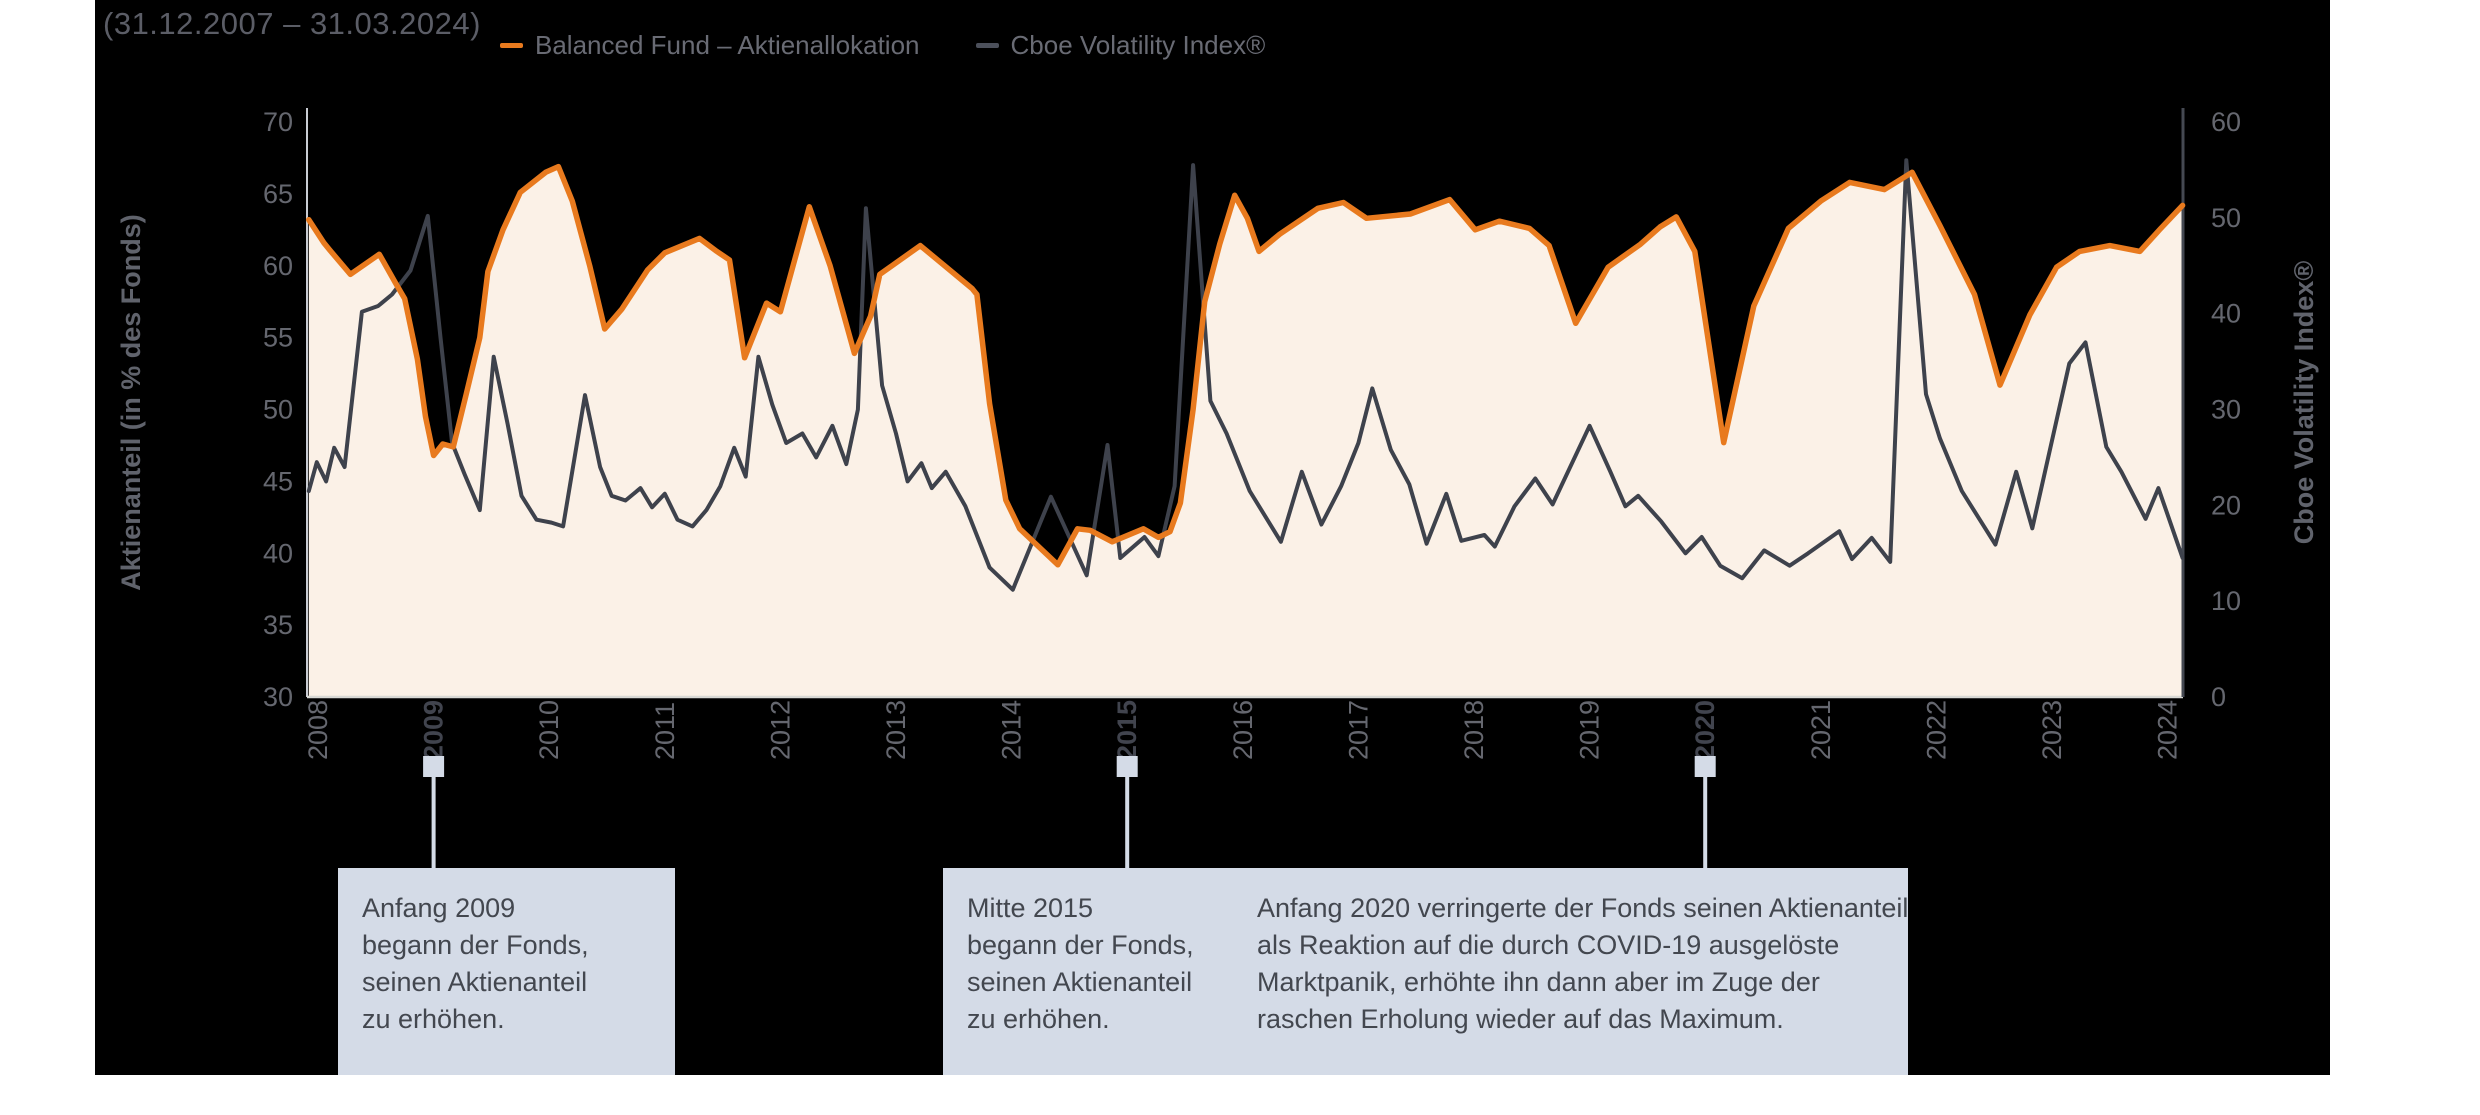  Describe the element at coordinates (1821, 730) in the screenshot. I see `x-axis-year-label: 2021` at that location.